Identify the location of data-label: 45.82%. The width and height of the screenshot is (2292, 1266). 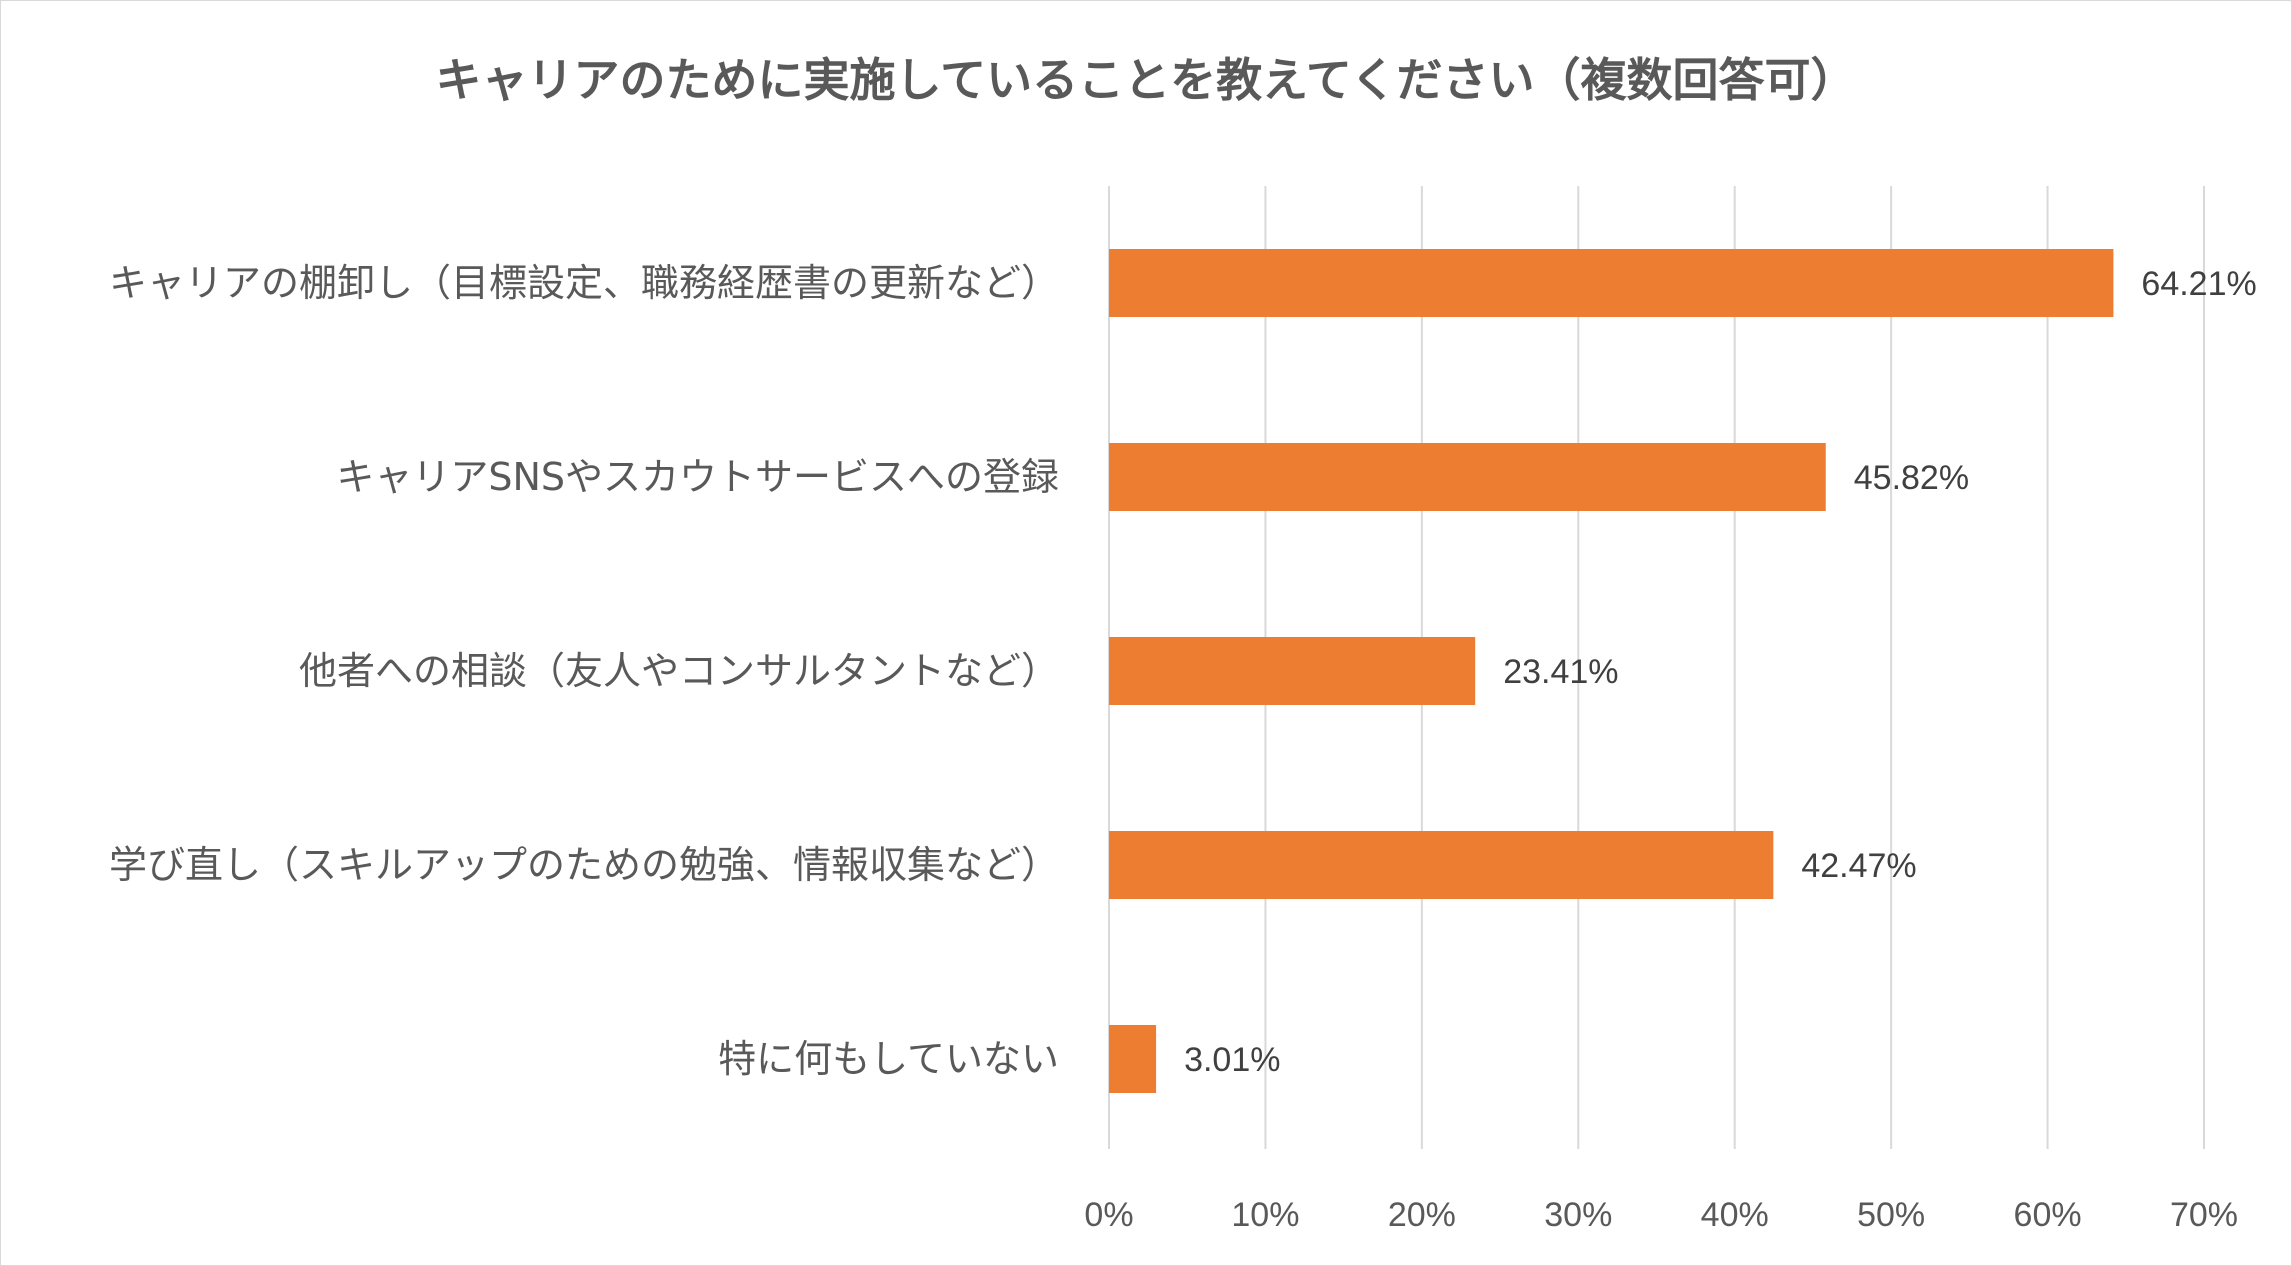
(1911, 478).